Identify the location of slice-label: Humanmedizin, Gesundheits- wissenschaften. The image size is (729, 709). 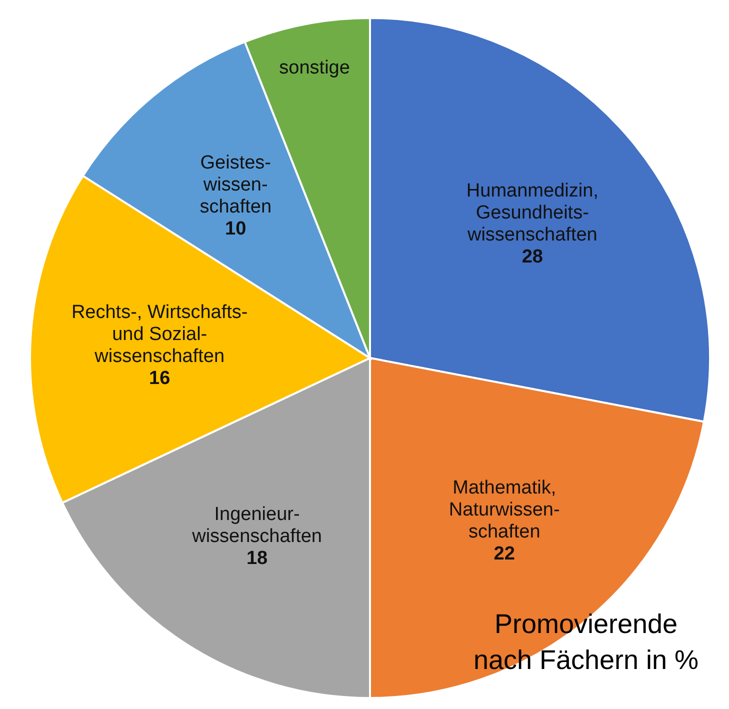
(532, 213).